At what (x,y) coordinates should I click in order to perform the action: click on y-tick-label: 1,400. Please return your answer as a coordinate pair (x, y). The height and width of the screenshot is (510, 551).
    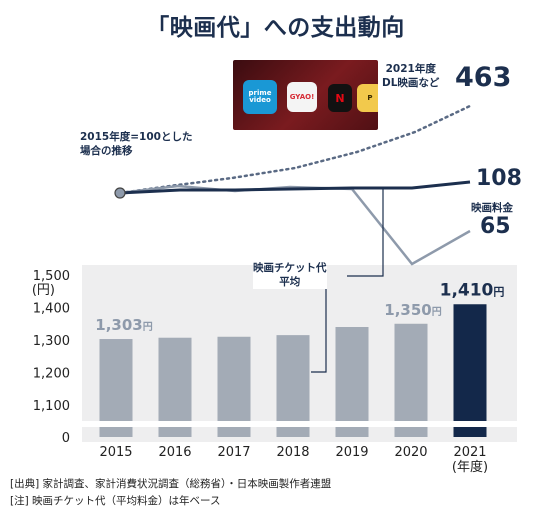
    Looking at the image, I should click on (51, 309).